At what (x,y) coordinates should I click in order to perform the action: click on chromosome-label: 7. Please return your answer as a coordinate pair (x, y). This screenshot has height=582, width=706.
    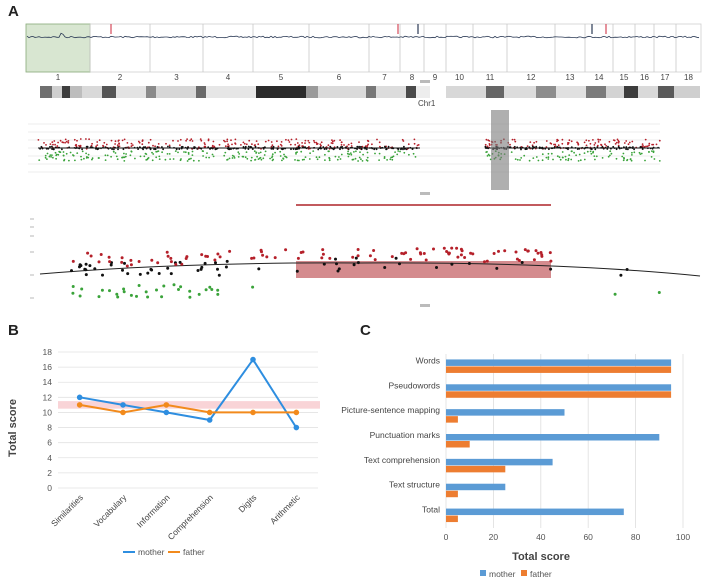
    Looking at the image, I should click on (384, 77).